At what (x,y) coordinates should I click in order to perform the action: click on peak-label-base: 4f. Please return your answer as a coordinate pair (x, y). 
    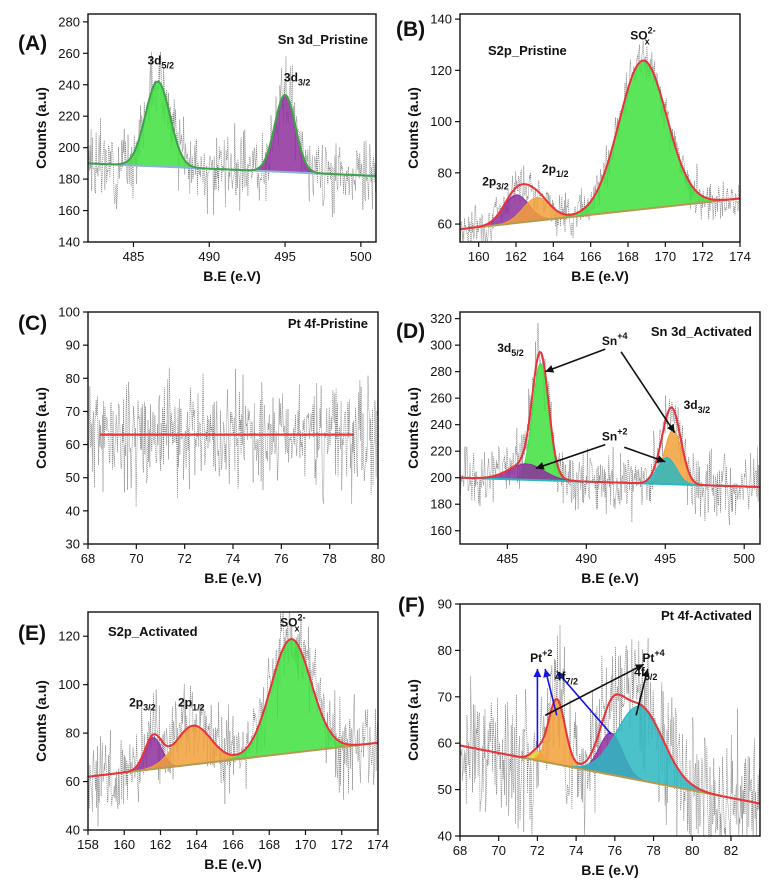
    Looking at the image, I should click on (640, 672).